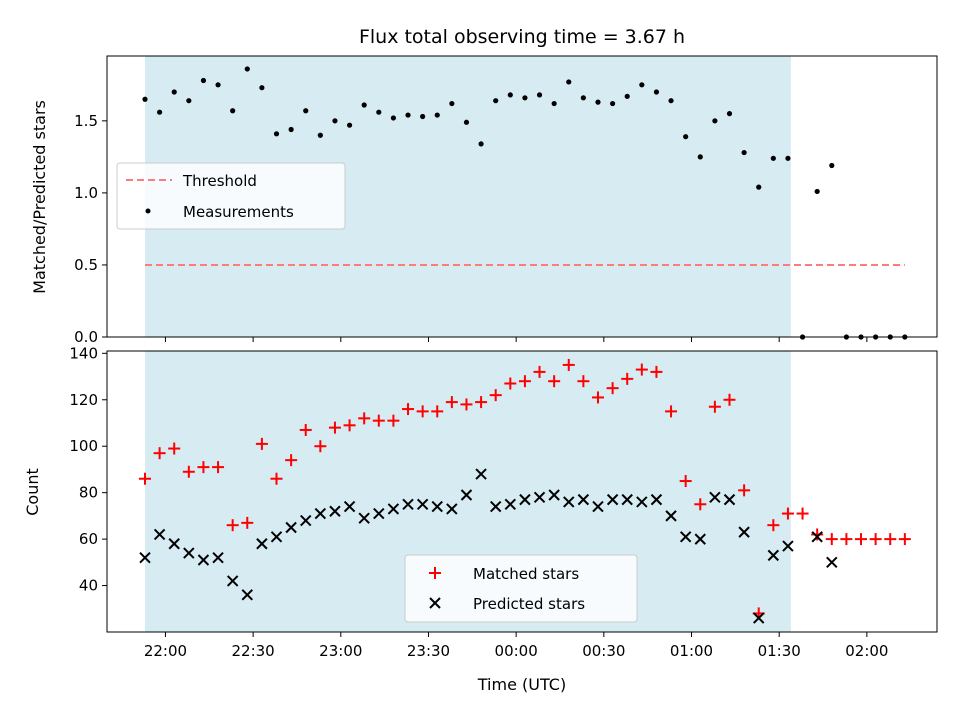 This screenshot has width=960, height=720. I want to click on bot-ytick-label: 60, so click(88, 539).